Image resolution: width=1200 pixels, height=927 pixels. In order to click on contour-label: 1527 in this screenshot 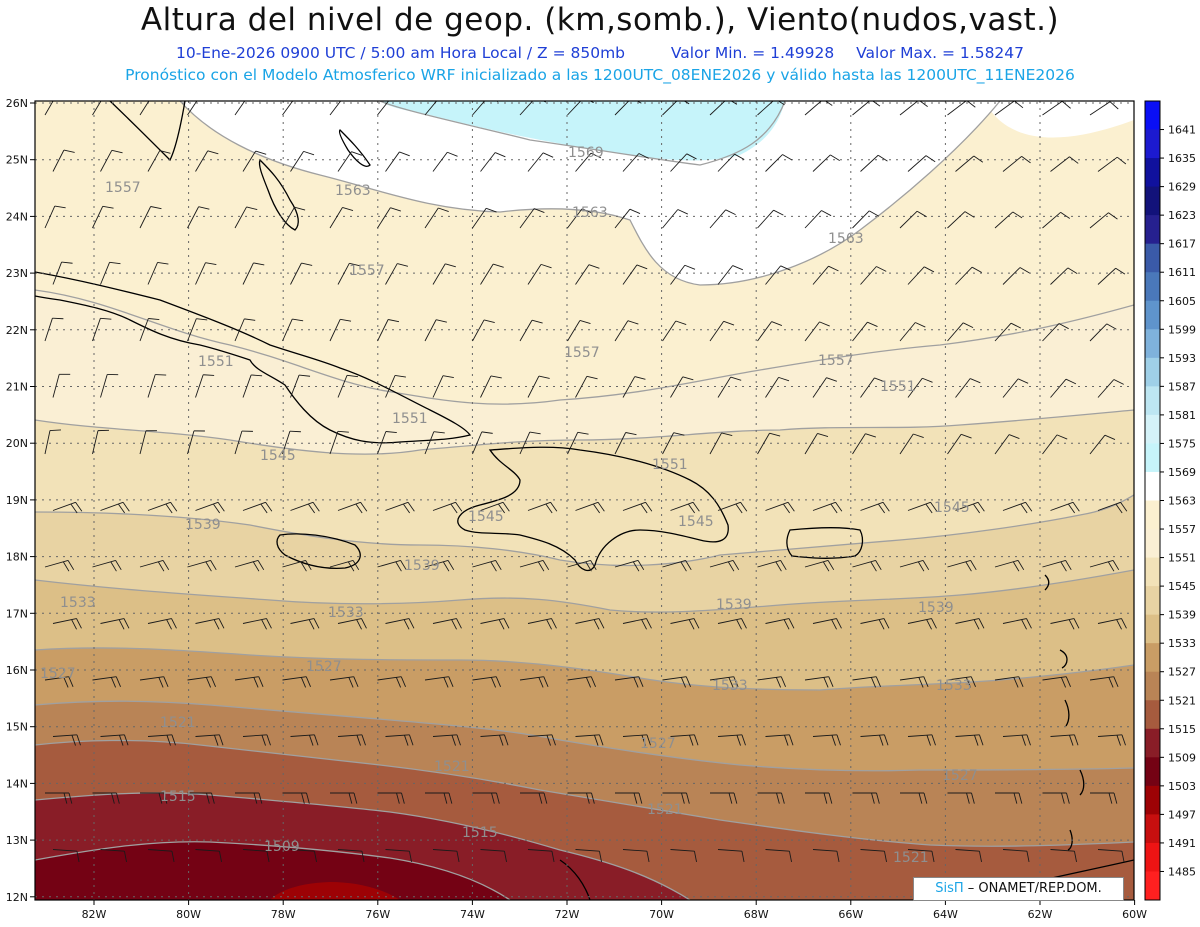, I will do `click(58, 674)`.